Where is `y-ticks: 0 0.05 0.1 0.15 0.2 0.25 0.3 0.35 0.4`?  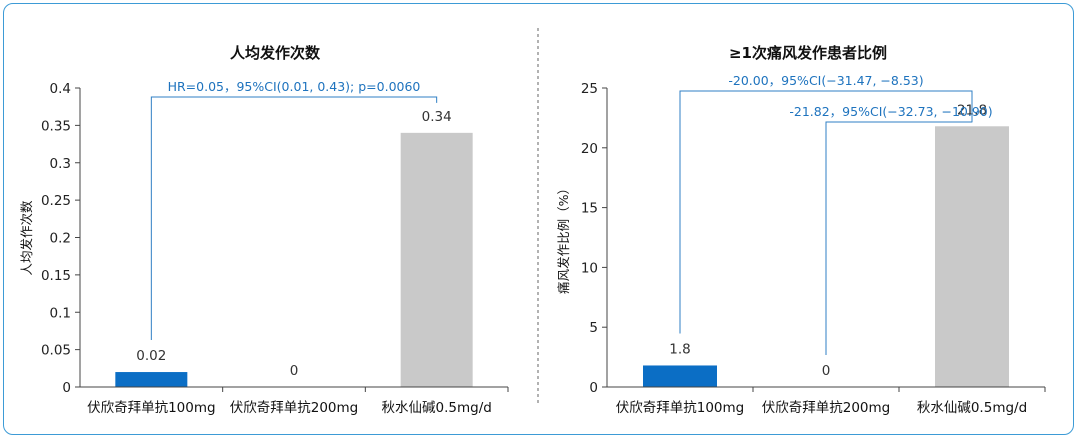
y-ticks: 0 0.05 0.1 0.15 0.2 0.25 0.3 0.35 0.4 is located at coordinates (60, 238).